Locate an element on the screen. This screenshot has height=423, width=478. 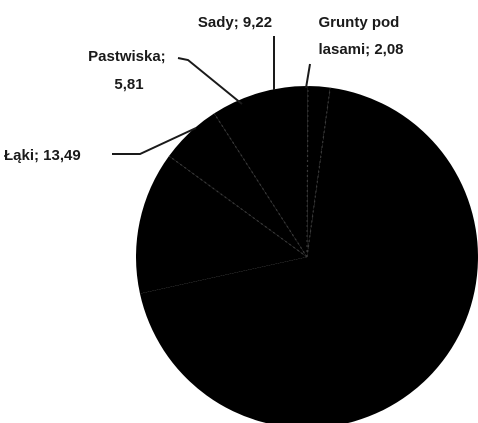
label-laki-line1: Łąki; 13,49 is located at coordinates (42, 155).